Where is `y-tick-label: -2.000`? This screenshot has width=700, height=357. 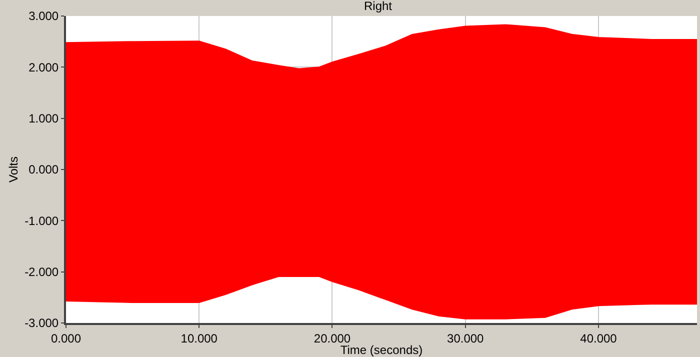
y-tick-label: -2.000 is located at coordinates (41, 272).